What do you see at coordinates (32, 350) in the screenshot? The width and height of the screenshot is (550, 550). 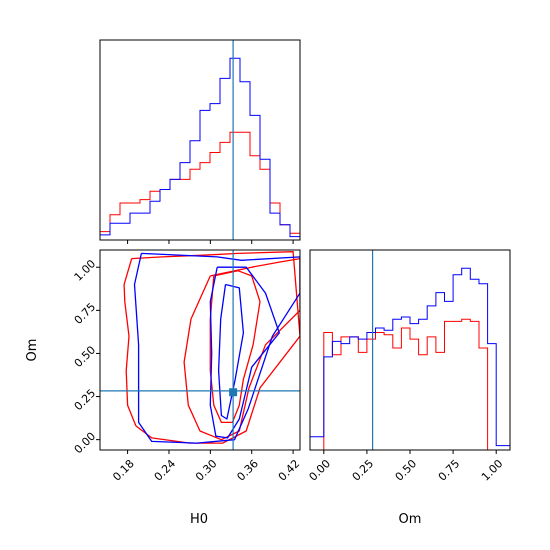 I see `y-axis-label-om: Om` at bounding box center [32, 350].